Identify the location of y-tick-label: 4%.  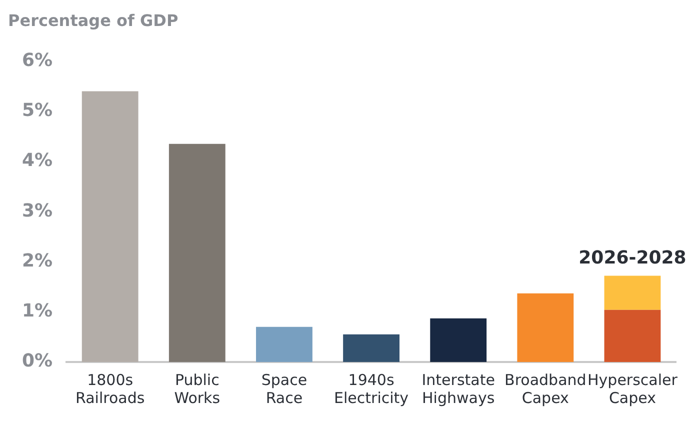
(37, 161).